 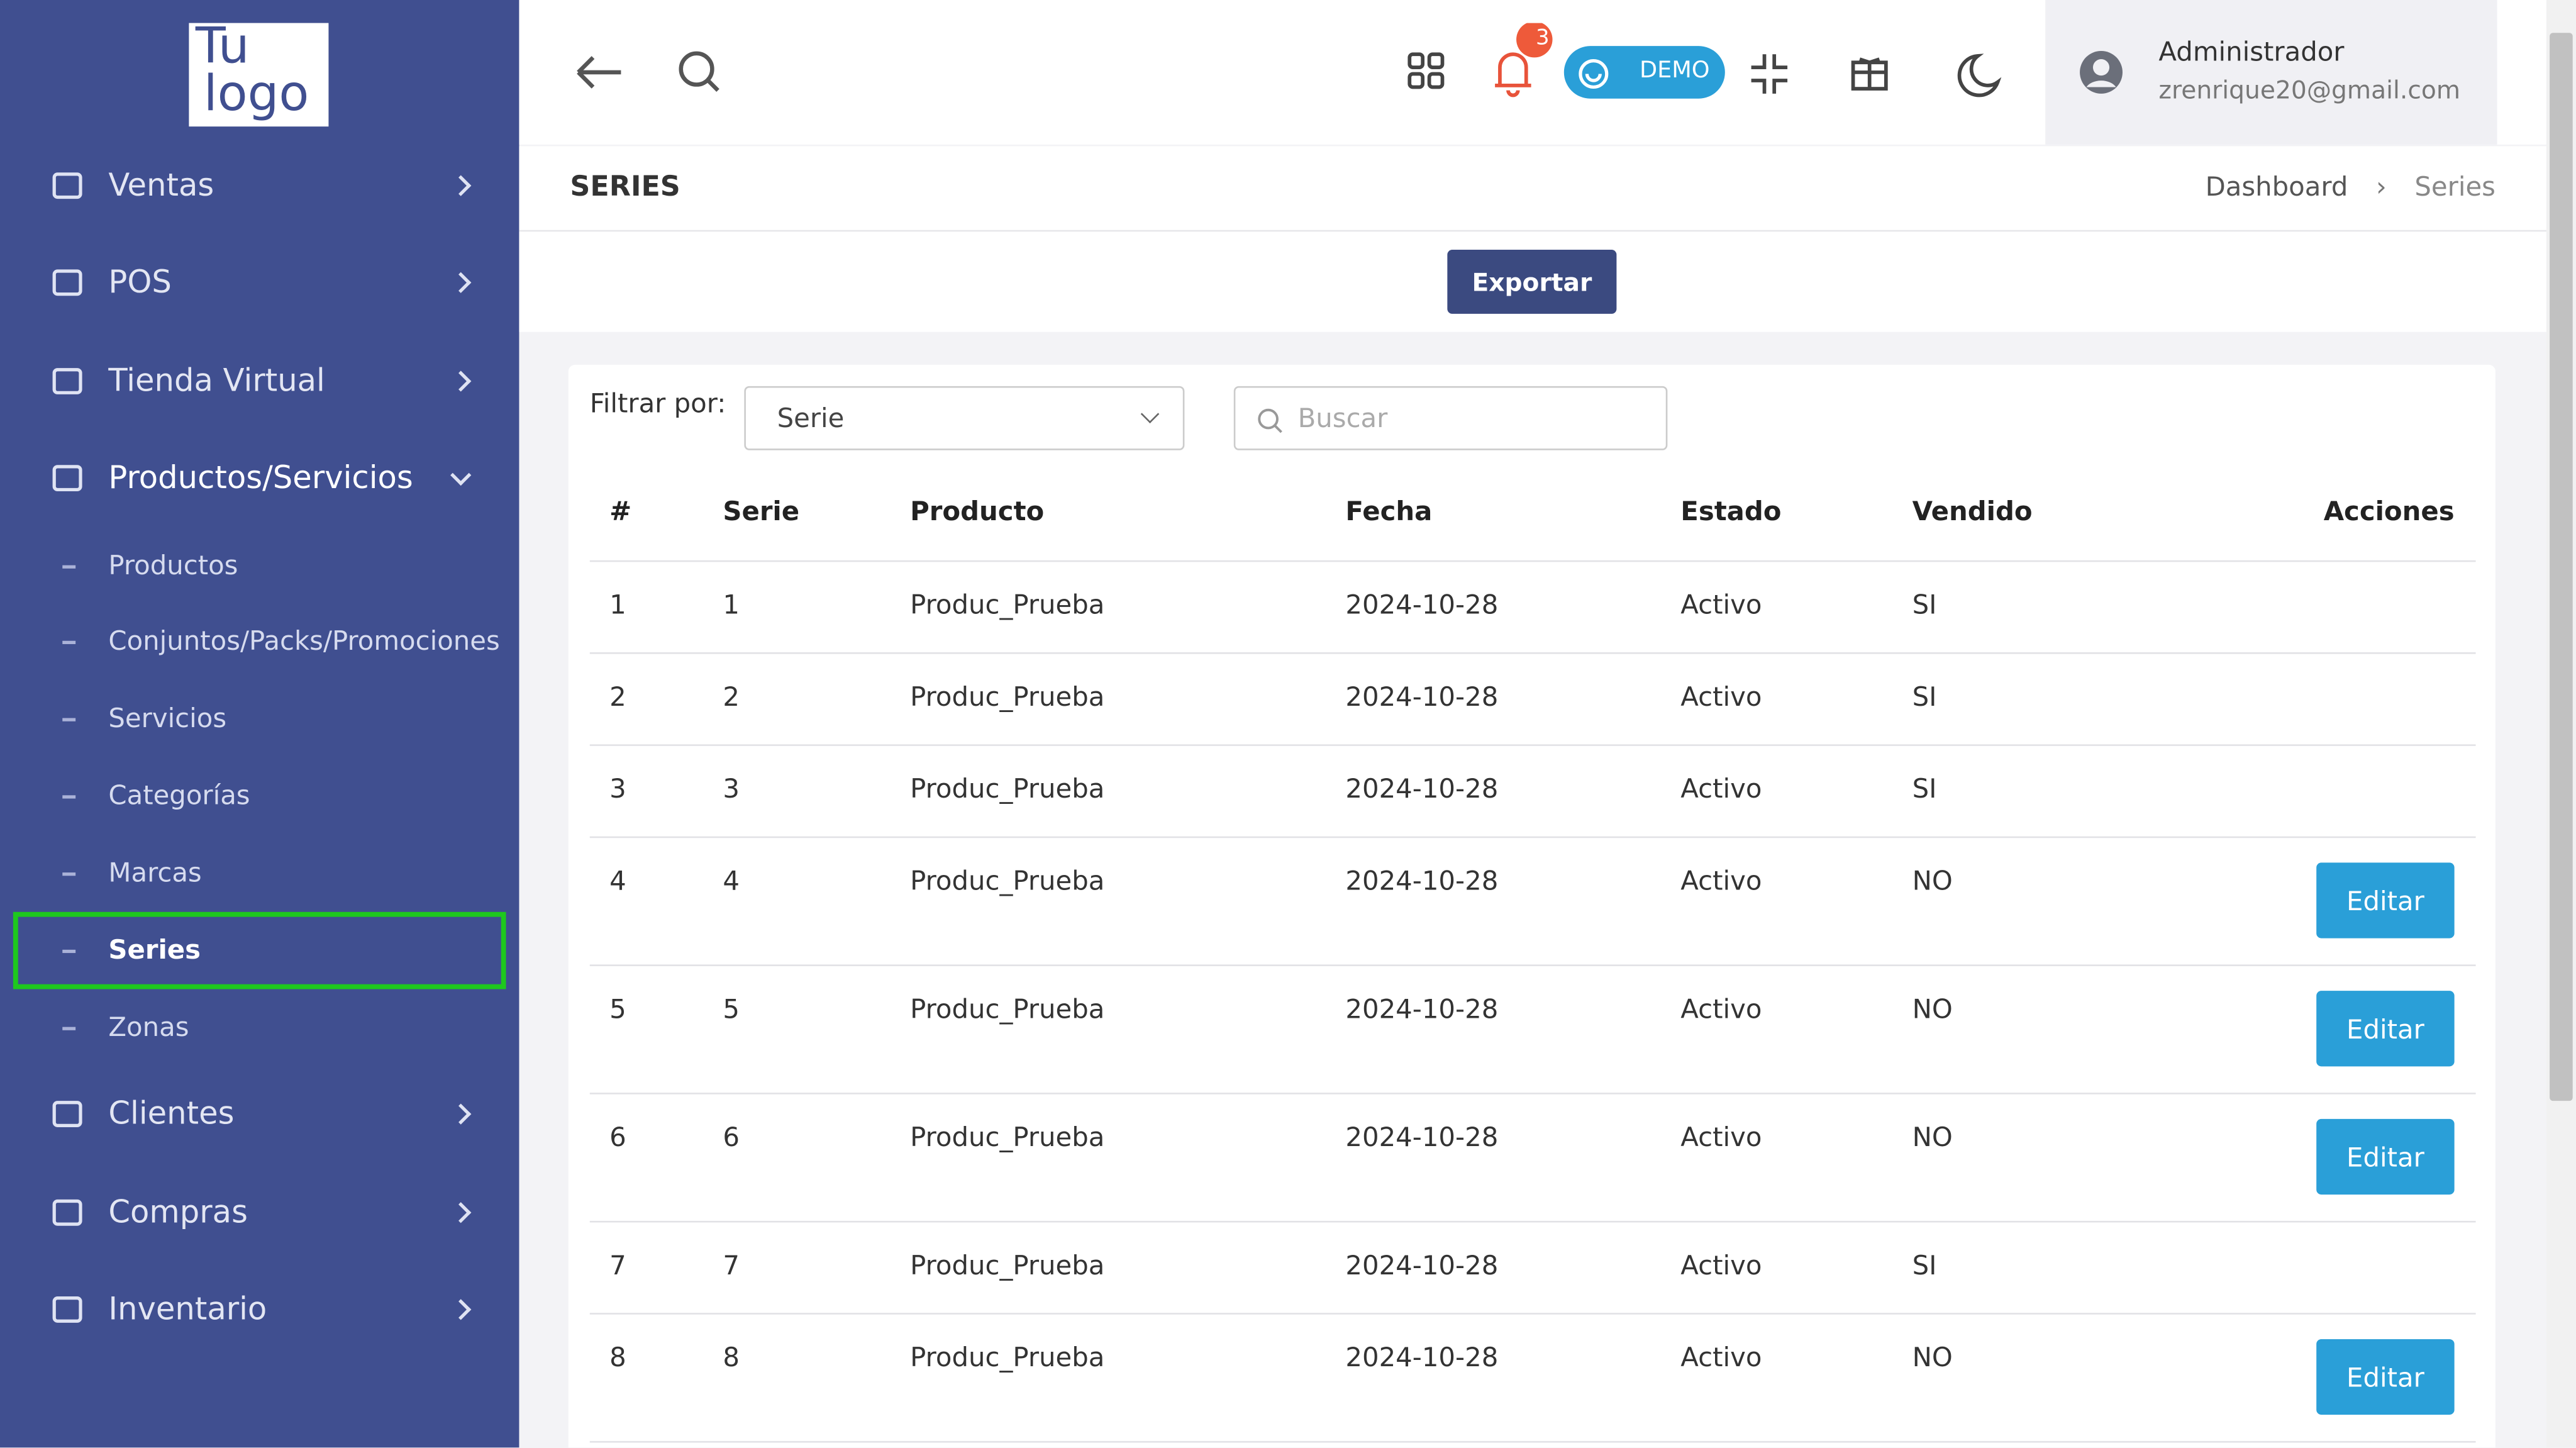 I want to click on table-cell: 8, so click(x=617, y=1357).